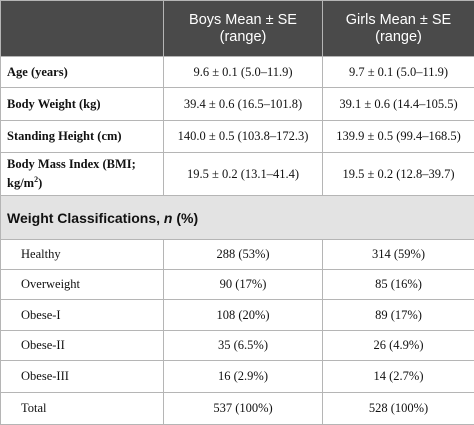  What do you see at coordinates (243, 285) in the screenshot?
I see `boys-count: 90 (17%)` at bounding box center [243, 285].